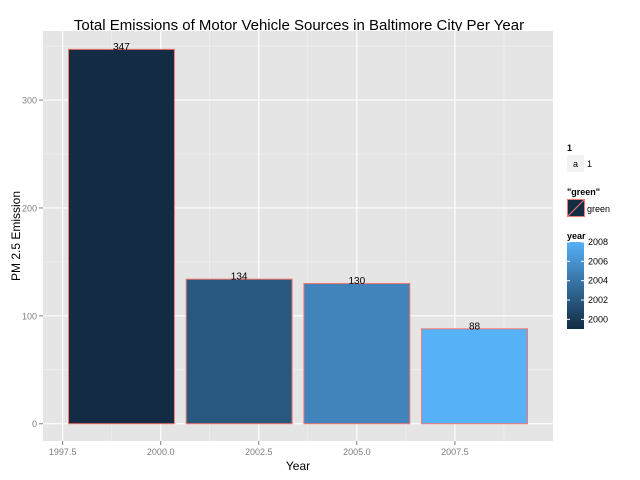 Image resolution: width=640 pixels, height=480 pixels. Describe the element at coordinates (16, 236) in the screenshot. I see `y-axis-label: PM 2.5 Emission` at that location.